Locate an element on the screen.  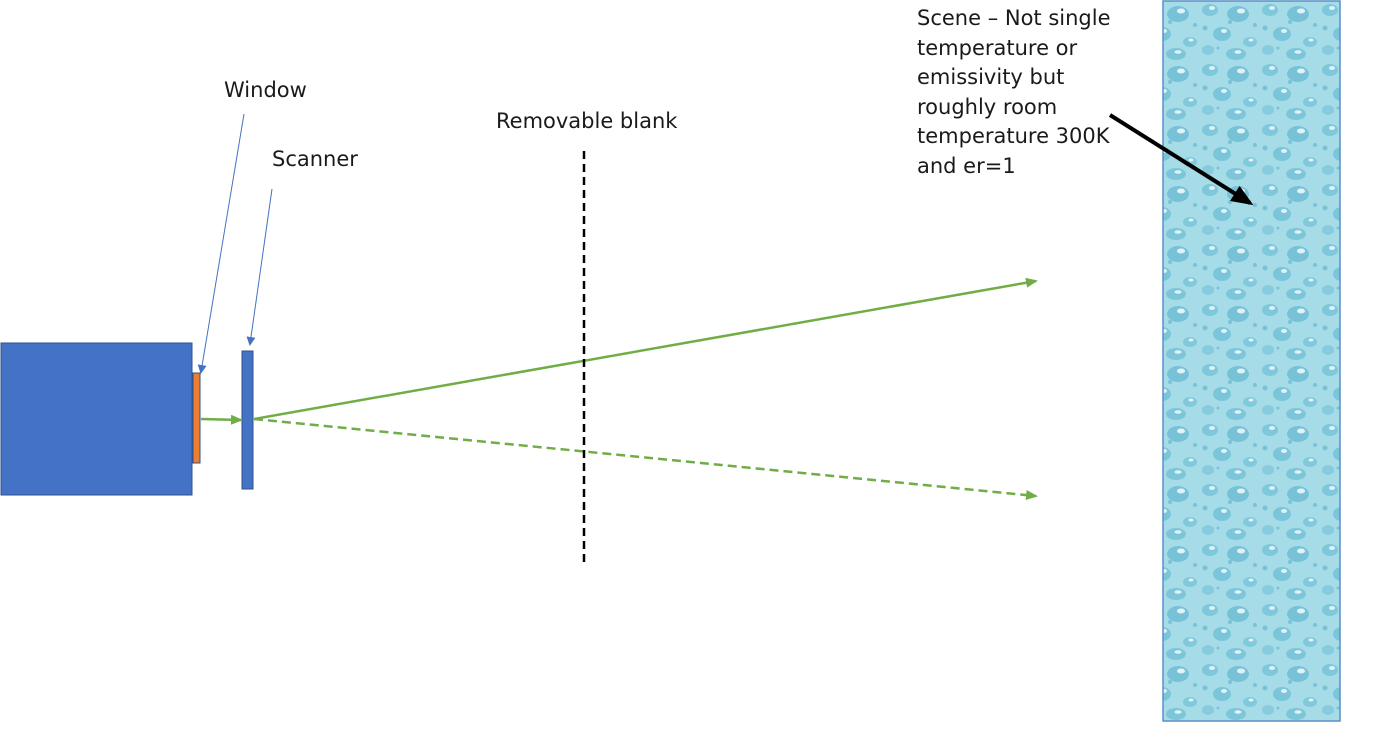
window-element is located at coordinates (196, 418).